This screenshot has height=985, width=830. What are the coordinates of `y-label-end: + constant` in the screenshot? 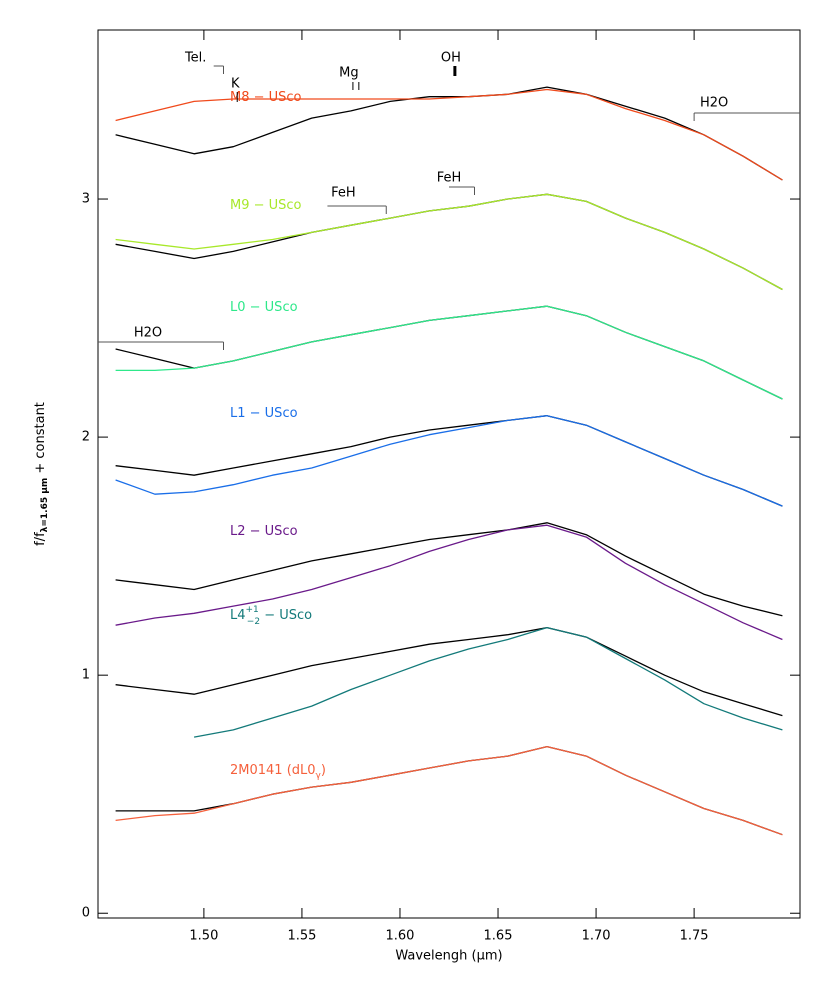 It's located at (40, 440).